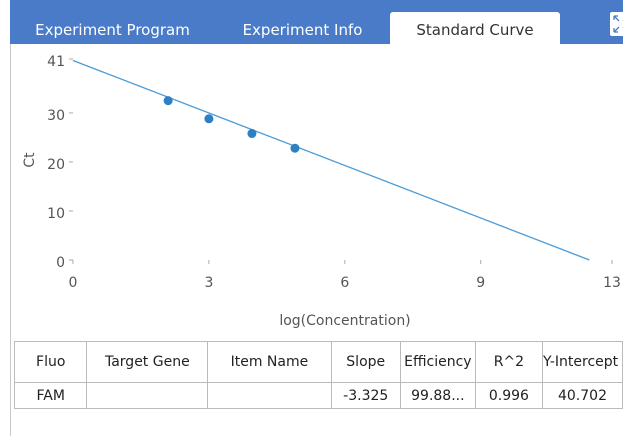 Image resolution: width=623 pixels, height=436 pixels. What do you see at coordinates (616, 24) in the screenshot?
I see `expand-button` at bounding box center [616, 24].